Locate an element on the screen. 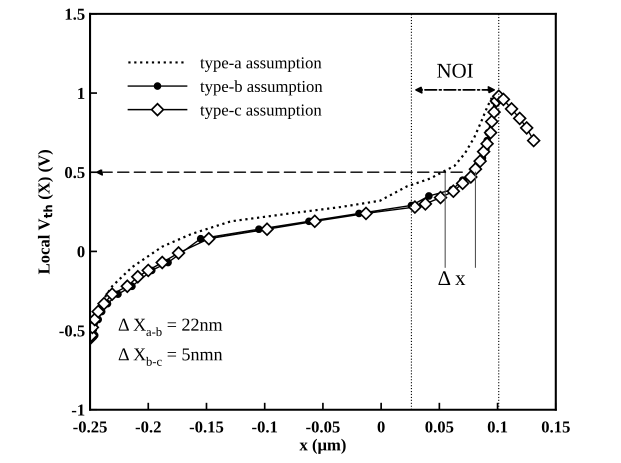 This screenshot has height=463, width=621. x-tick-label: -0.25 is located at coordinates (90, 427).